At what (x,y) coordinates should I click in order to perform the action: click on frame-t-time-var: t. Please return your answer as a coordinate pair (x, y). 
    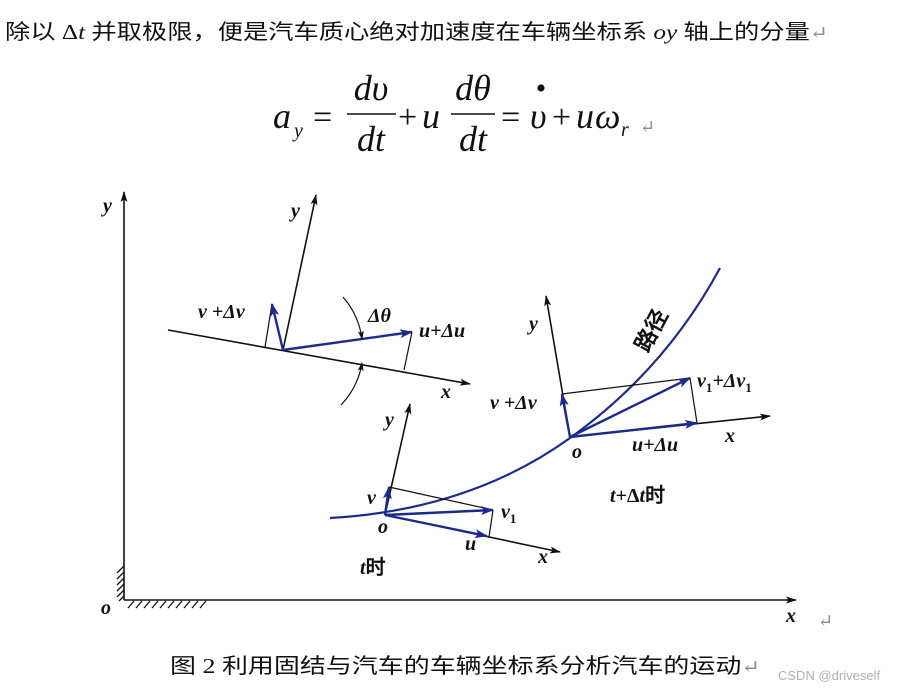
    Looking at the image, I should click on (363, 568).